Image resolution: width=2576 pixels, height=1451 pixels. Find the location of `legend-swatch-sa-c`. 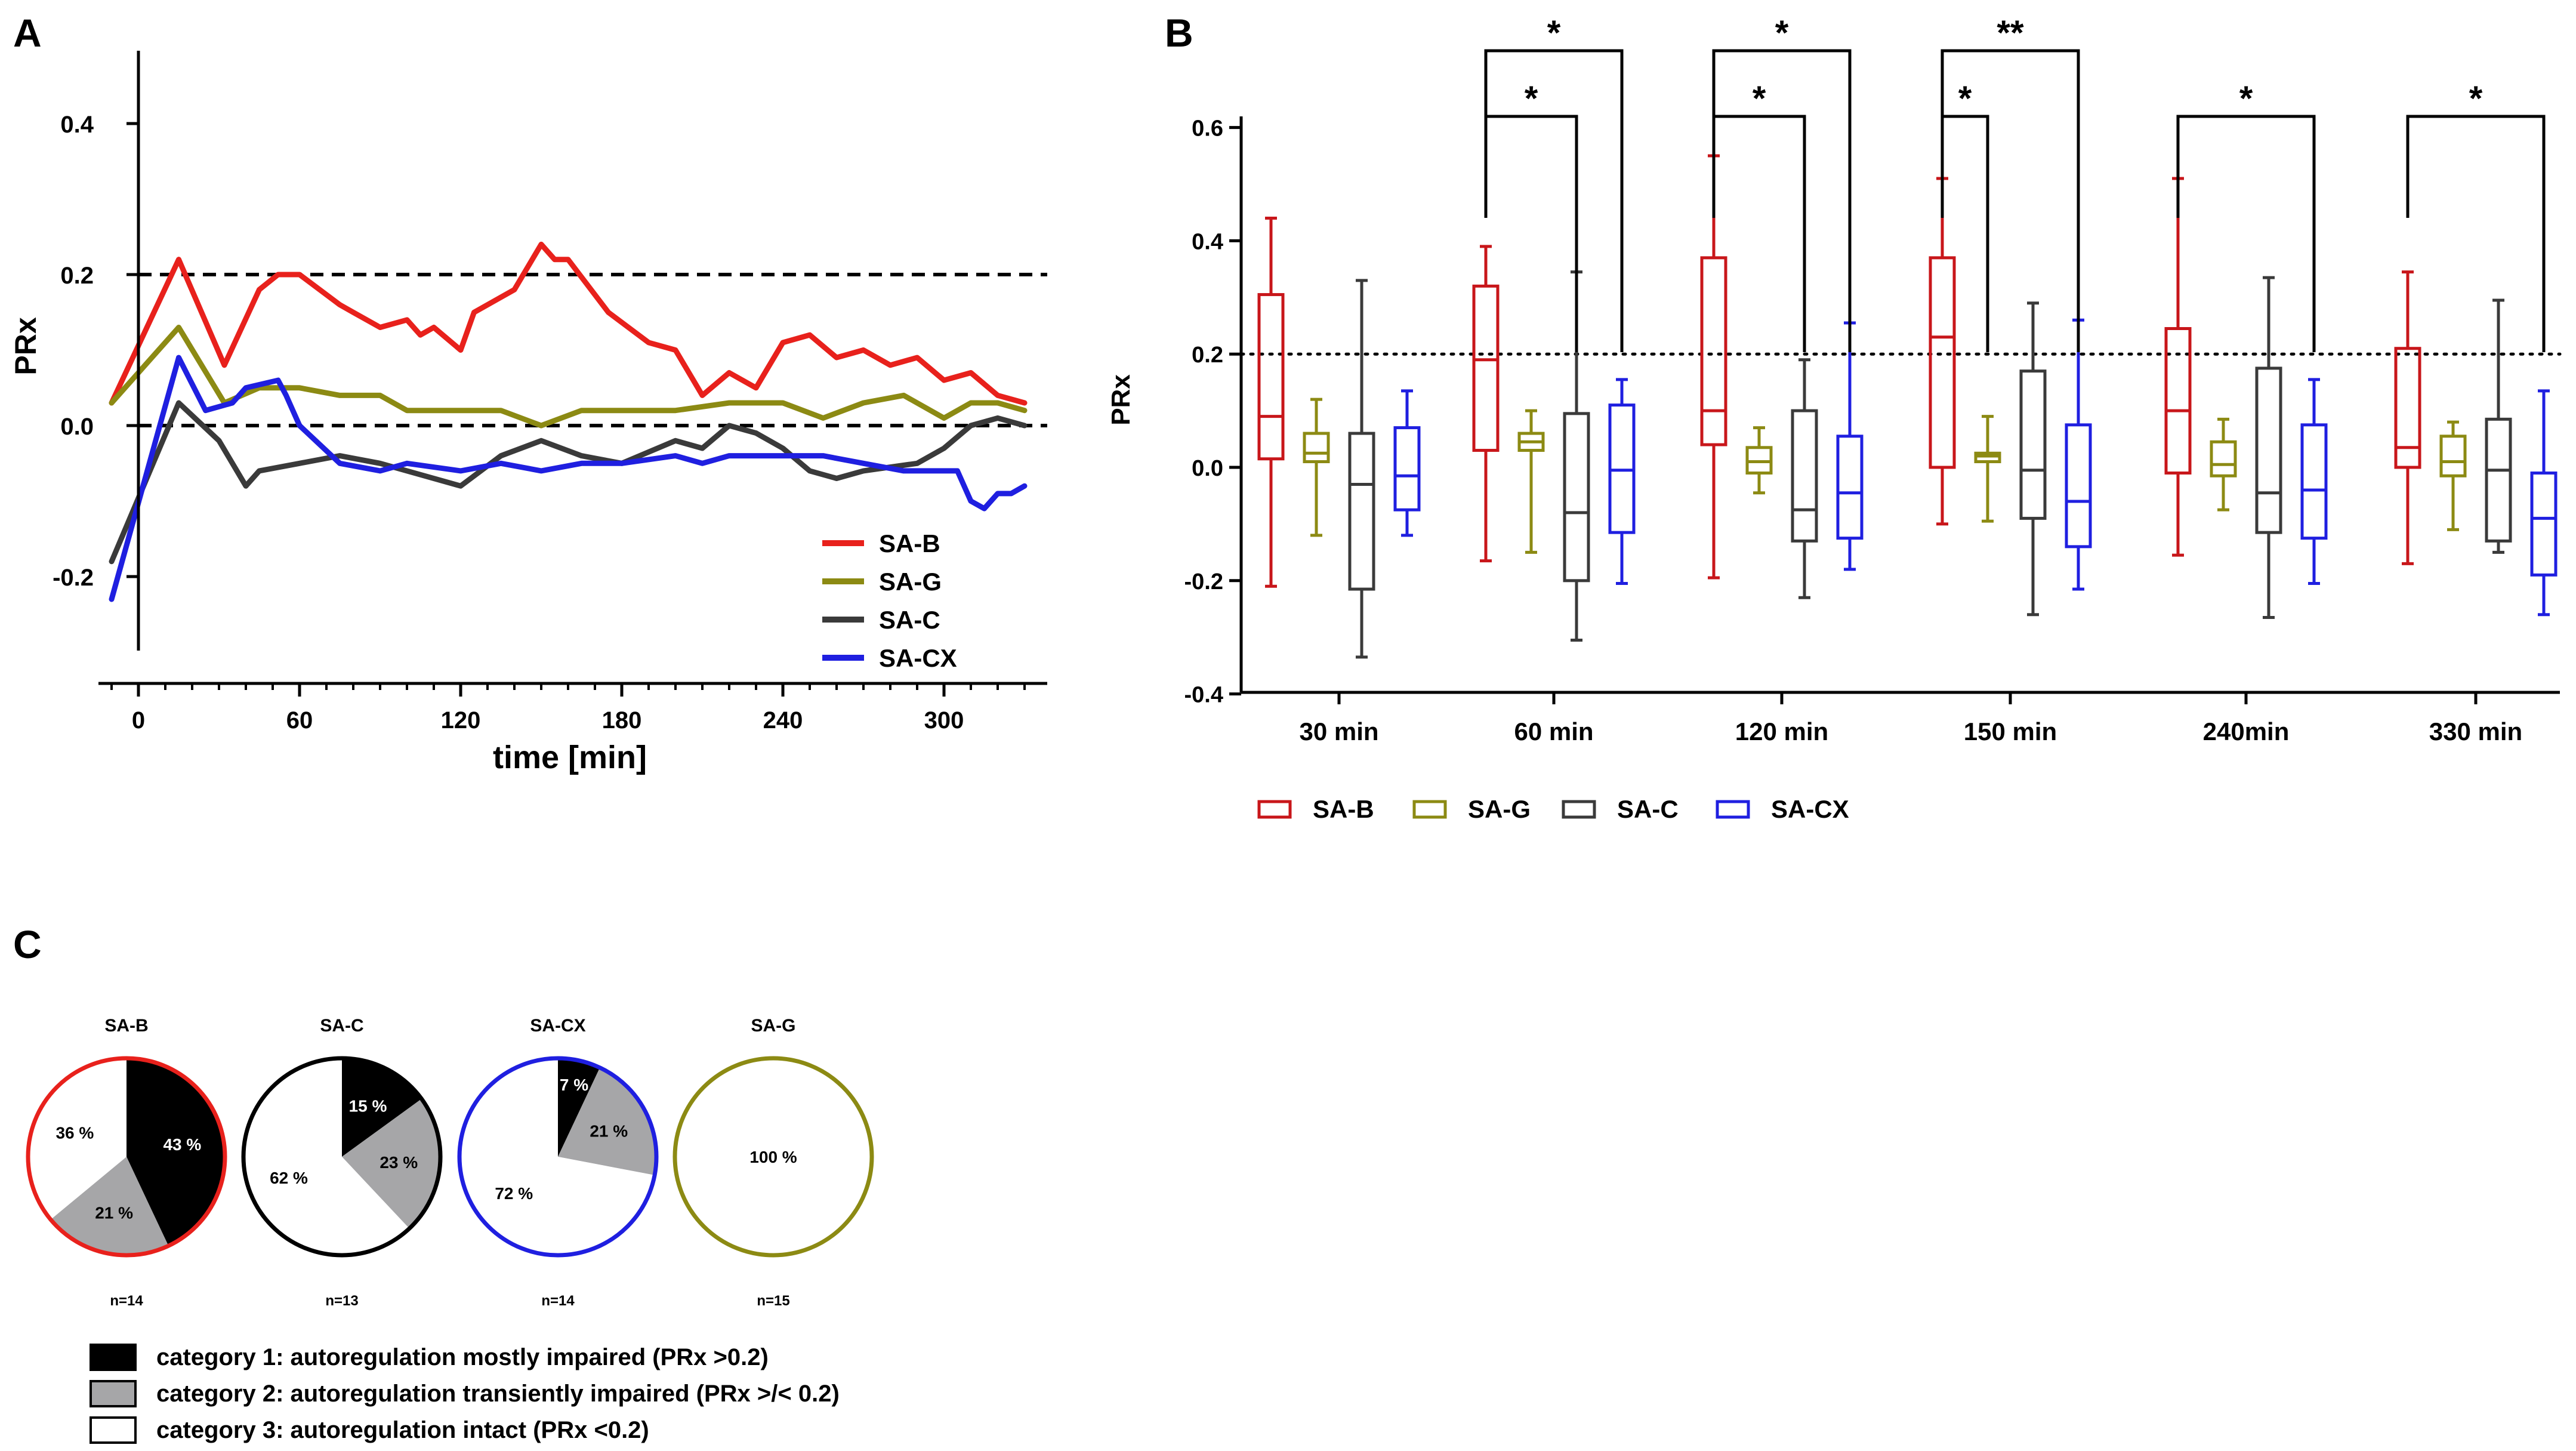

legend-swatch-sa-c is located at coordinates (1579, 809).